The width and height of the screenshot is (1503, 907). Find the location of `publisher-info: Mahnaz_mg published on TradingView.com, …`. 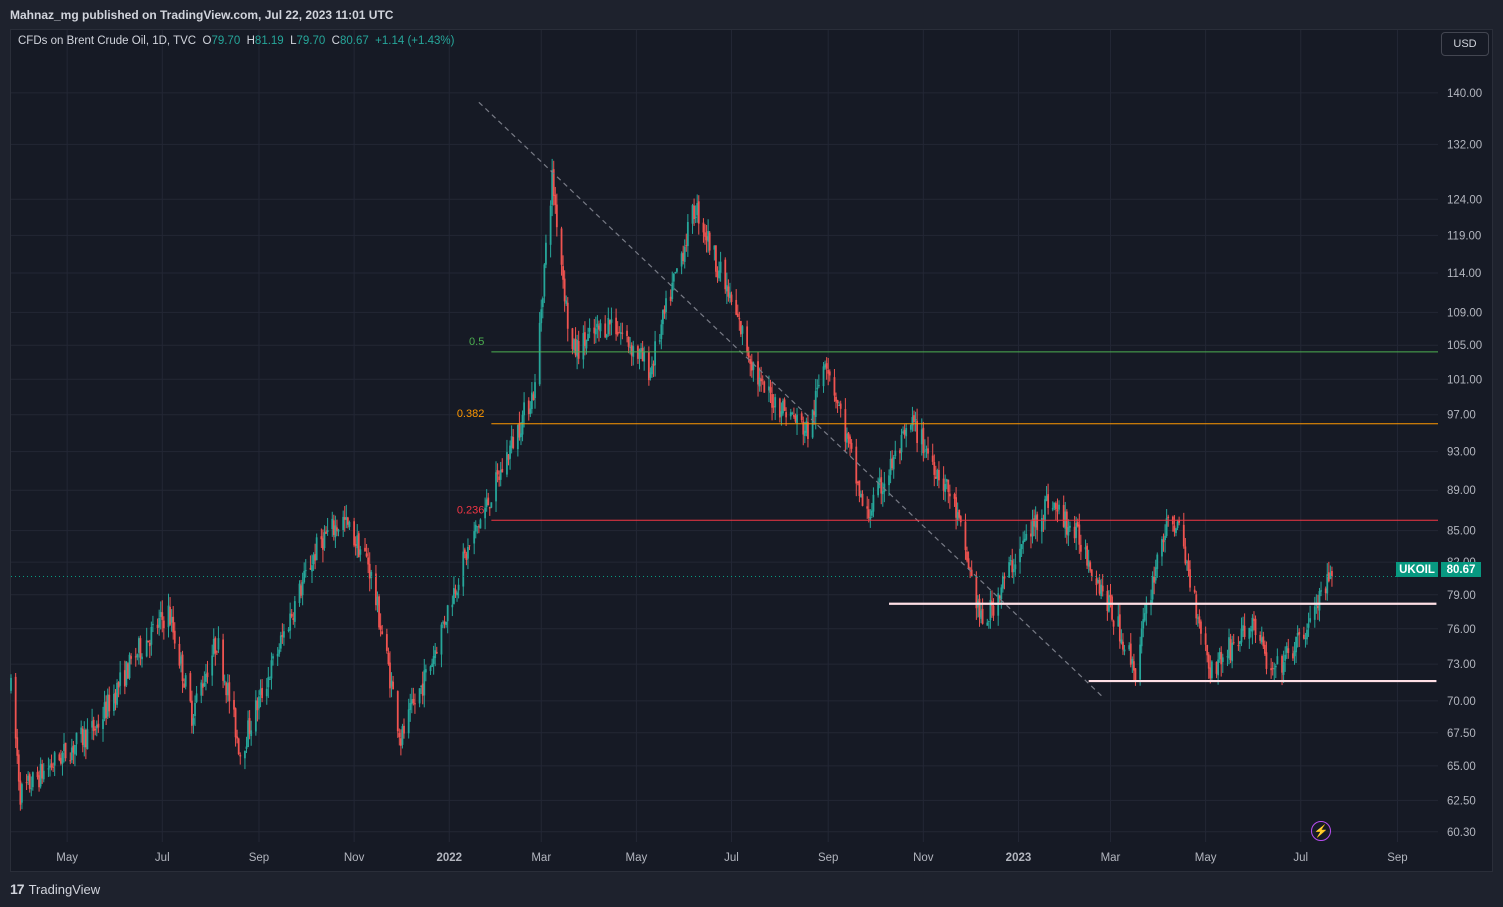

publisher-info: Mahnaz_mg published on TradingView.com, … is located at coordinates (202, 15).